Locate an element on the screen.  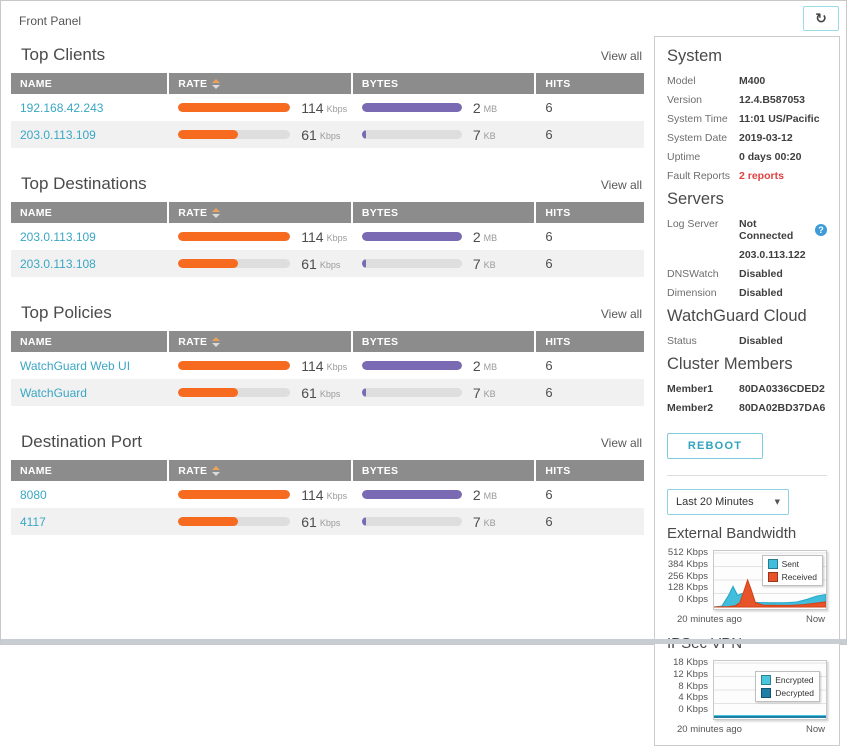
stat-row-log-server: Log Server Not Connected ? is located at coordinates (747, 230).